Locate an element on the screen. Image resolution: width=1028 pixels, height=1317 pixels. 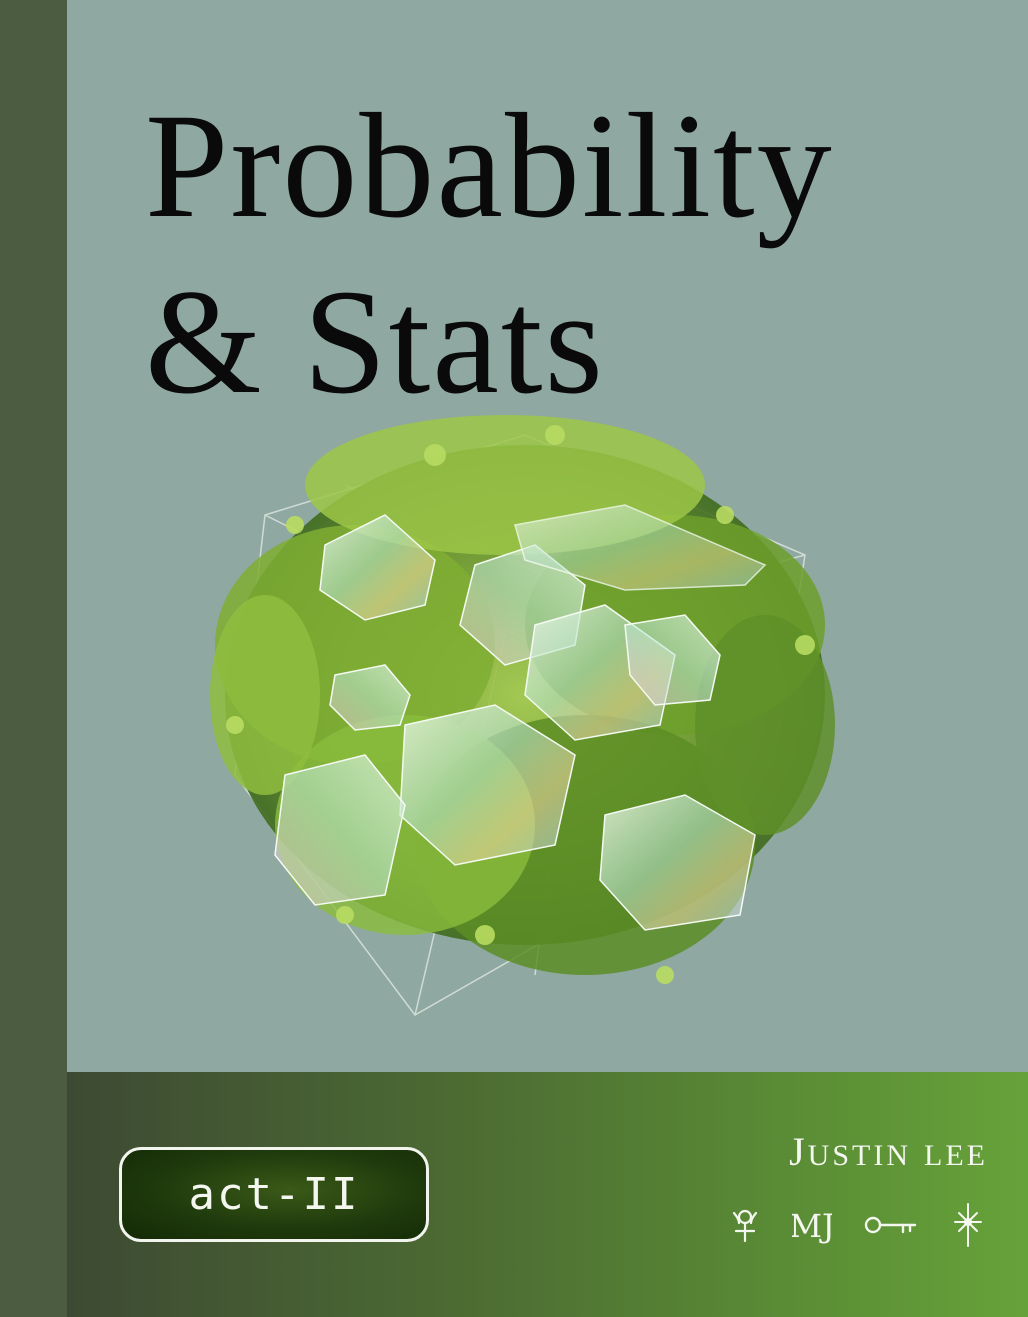
flower-sigil-icon is located at coordinates (745, 1226).